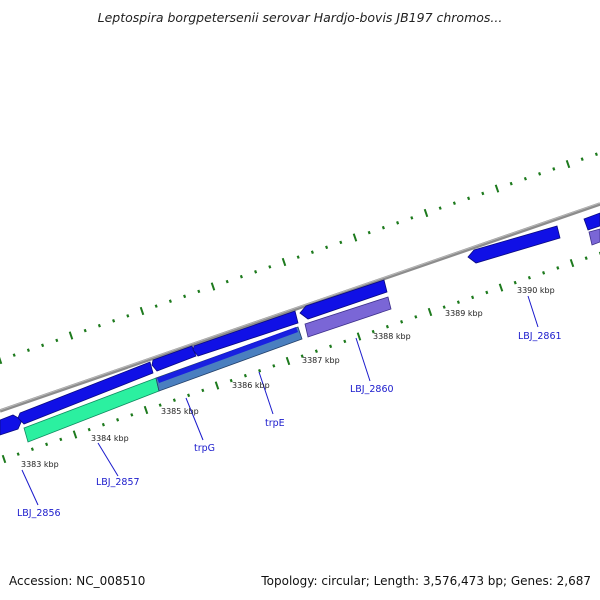 The image size is (600, 600). What do you see at coordinates (118, 482) in the screenshot?
I see `gene-label: LBJ_2857` at bounding box center [118, 482].